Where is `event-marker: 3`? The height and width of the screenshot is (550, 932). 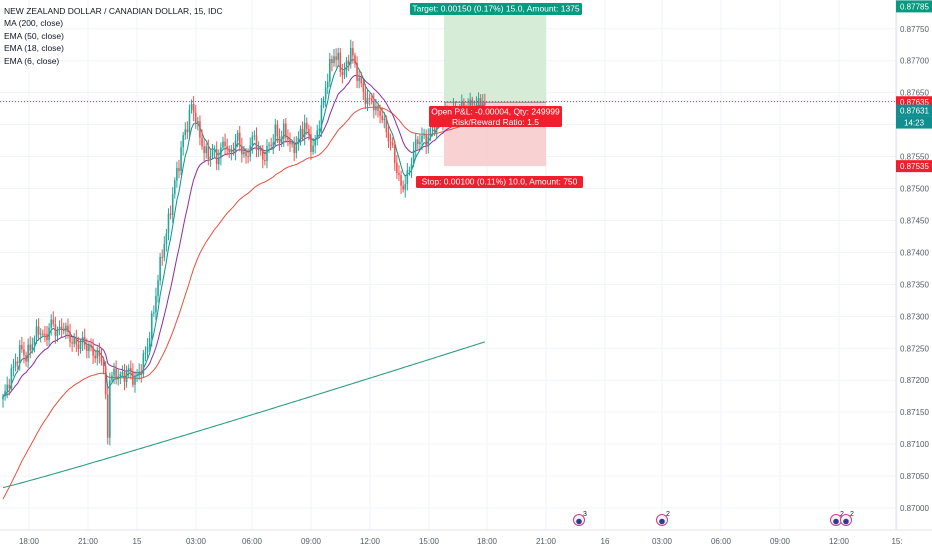
event-marker: 3 is located at coordinates (580, 518).